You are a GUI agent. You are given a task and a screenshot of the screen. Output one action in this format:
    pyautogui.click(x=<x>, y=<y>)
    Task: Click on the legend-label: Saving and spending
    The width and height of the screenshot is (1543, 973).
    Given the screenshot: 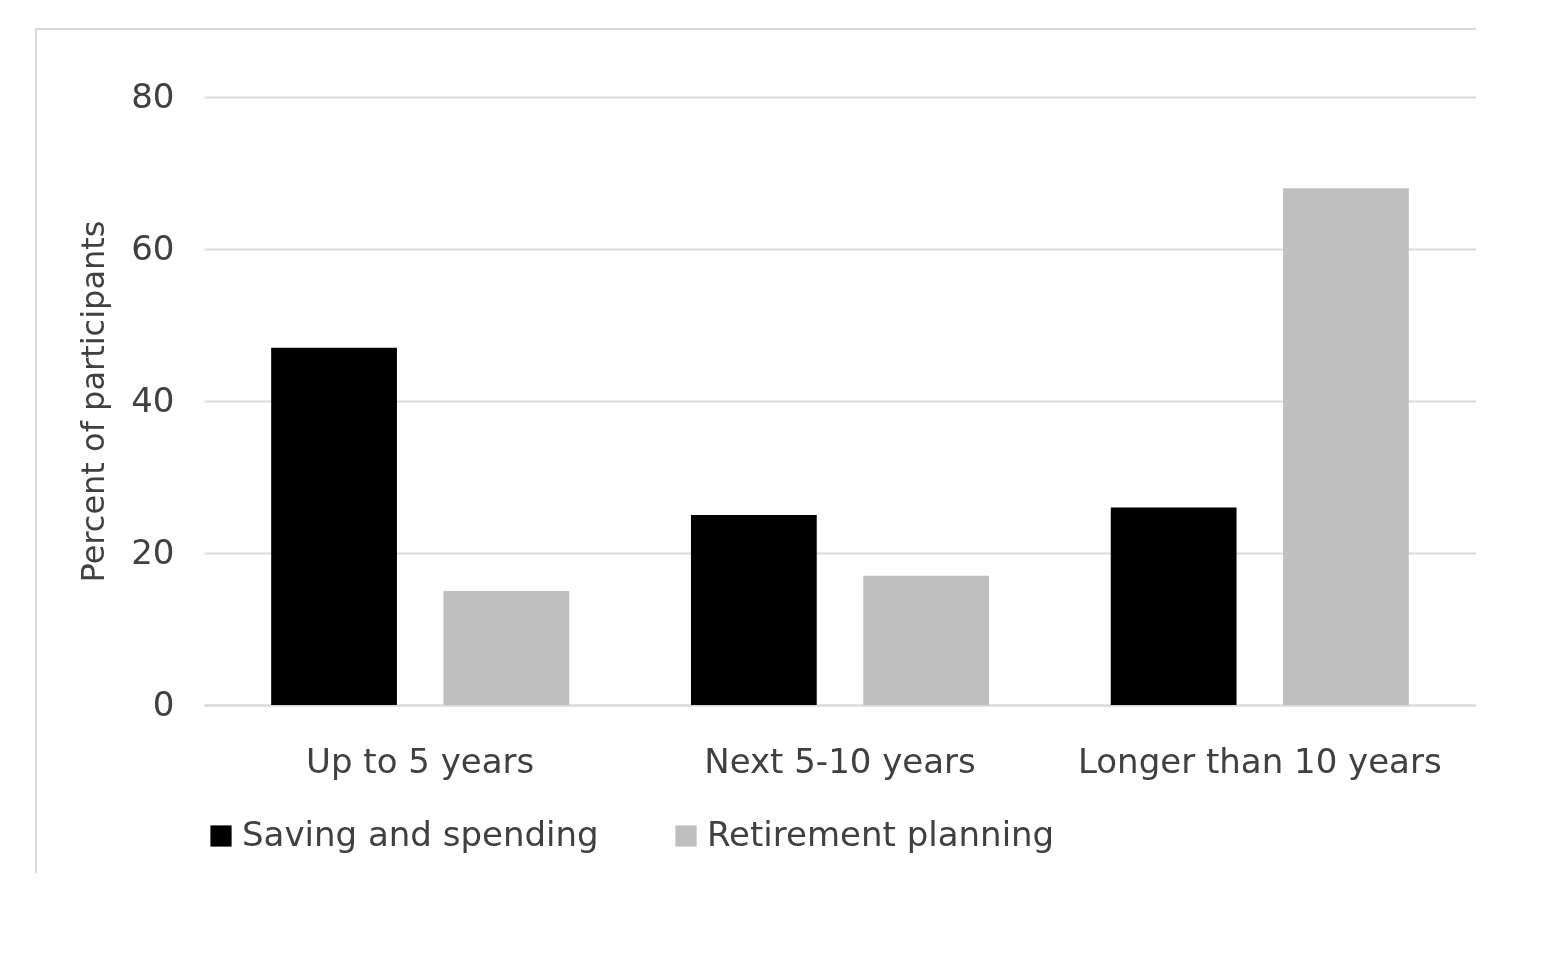 What is the action you would take?
    pyautogui.click(x=420, y=834)
    